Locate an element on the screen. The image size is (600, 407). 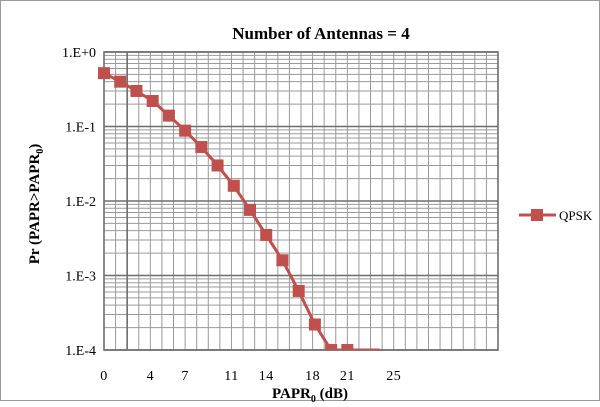
x-tick-label: 7 is located at coordinates (185, 376).